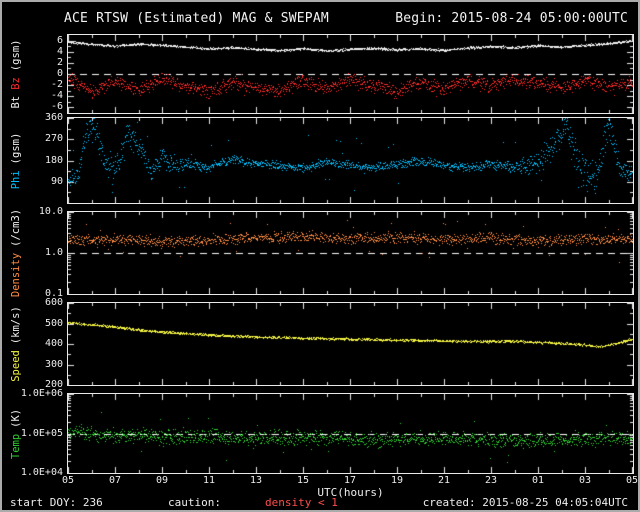  I want to click on y-tick-label: 270, so click(53, 139).